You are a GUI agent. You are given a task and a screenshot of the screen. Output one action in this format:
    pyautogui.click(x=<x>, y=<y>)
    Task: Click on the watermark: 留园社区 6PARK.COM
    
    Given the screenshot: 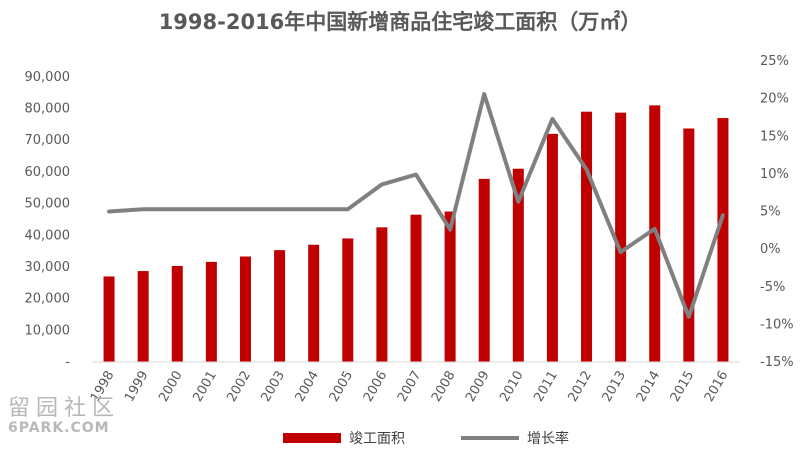 What is the action you would take?
    pyautogui.click(x=64, y=413)
    